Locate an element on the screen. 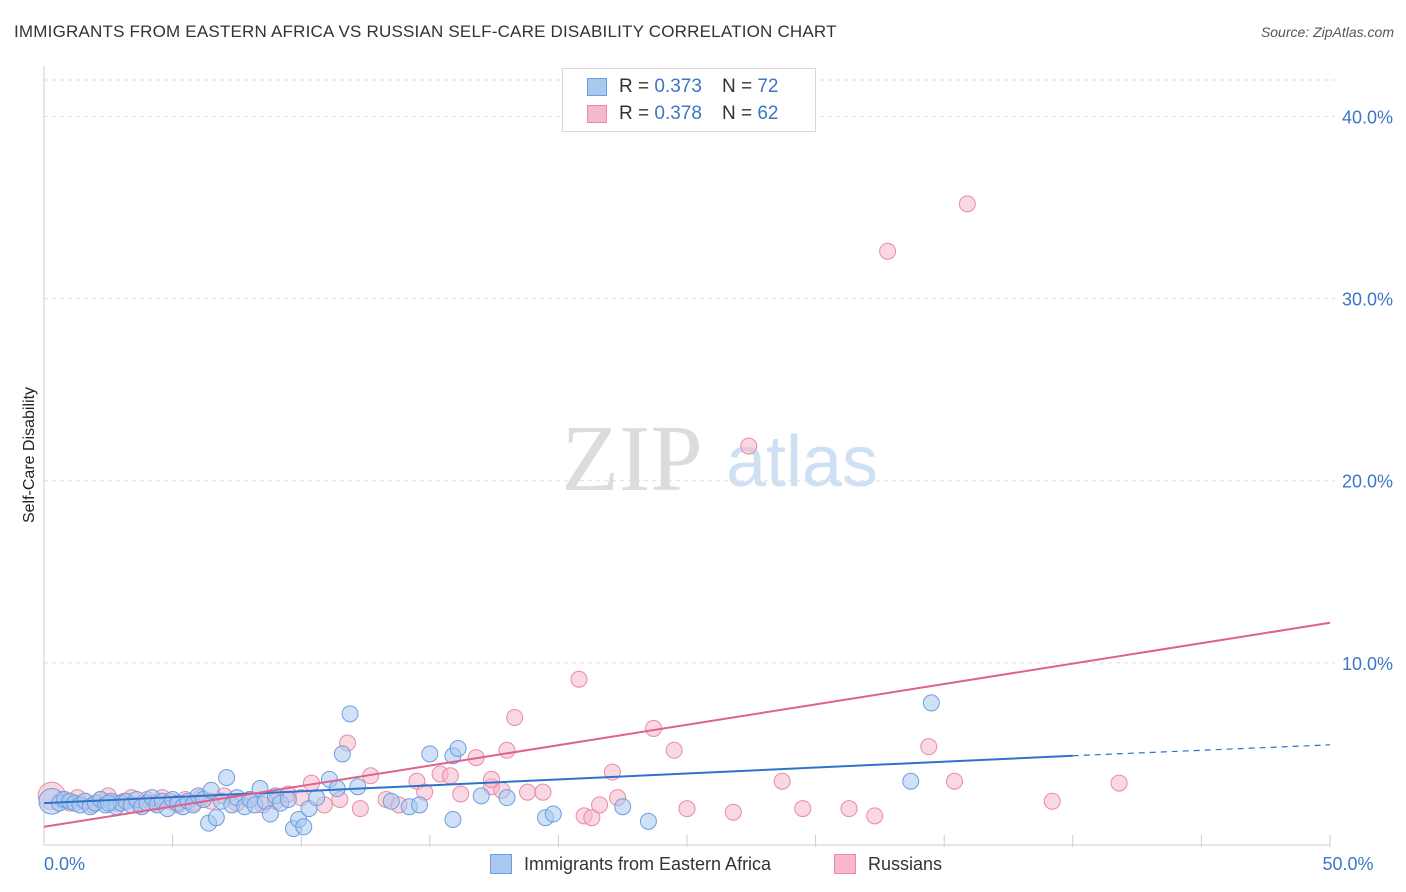 The image size is (1406, 892). y-axis-label: Self-Care Disability is located at coordinates (29, 455).